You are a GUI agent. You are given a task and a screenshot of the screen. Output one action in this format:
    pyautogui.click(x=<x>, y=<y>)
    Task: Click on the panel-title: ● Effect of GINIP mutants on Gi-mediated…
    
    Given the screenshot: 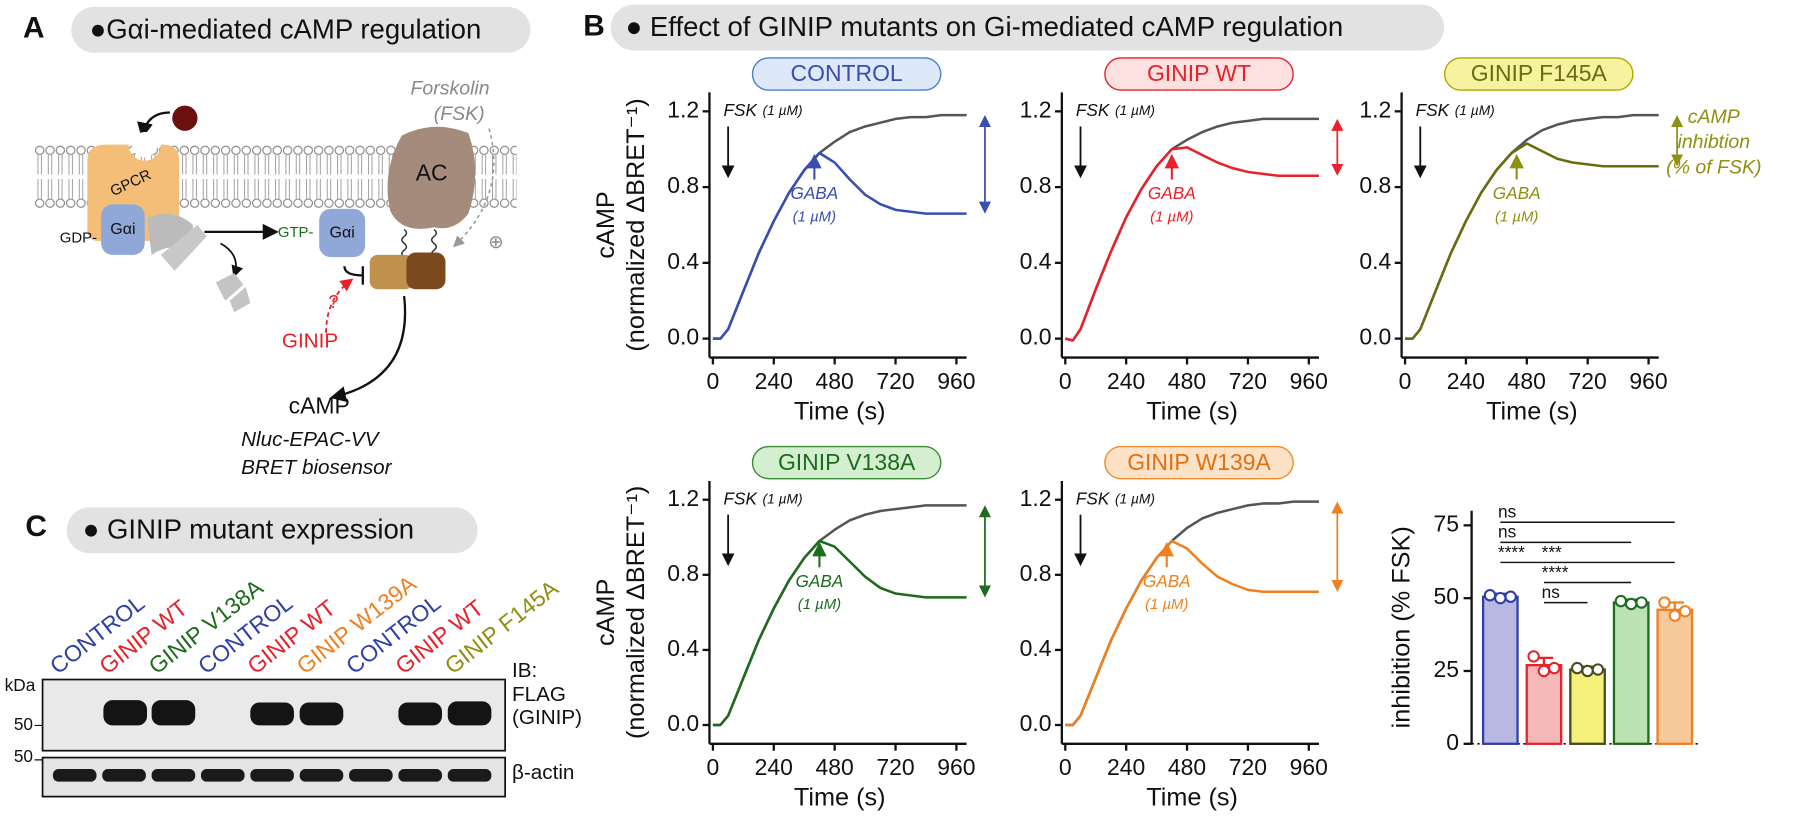 What is the action you would take?
    pyautogui.click(x=984, y=26)
    